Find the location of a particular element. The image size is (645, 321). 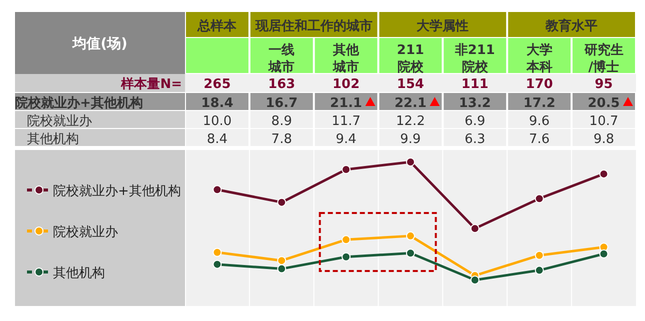

data-label: 17.2 is located at coordinates (539, 103).